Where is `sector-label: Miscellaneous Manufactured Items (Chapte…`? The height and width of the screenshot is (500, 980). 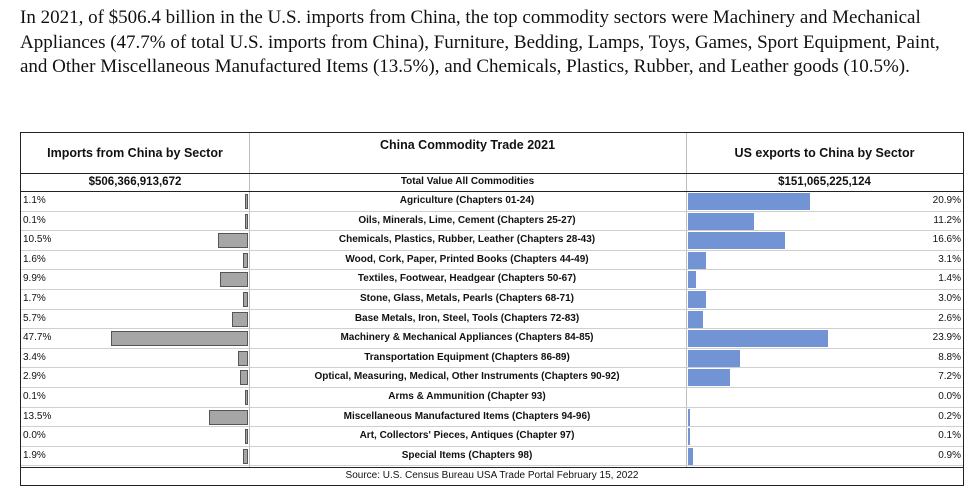 sector-label: Miscellaneous Manufactured Items (Chapte… is located at coordinates (467, 416).